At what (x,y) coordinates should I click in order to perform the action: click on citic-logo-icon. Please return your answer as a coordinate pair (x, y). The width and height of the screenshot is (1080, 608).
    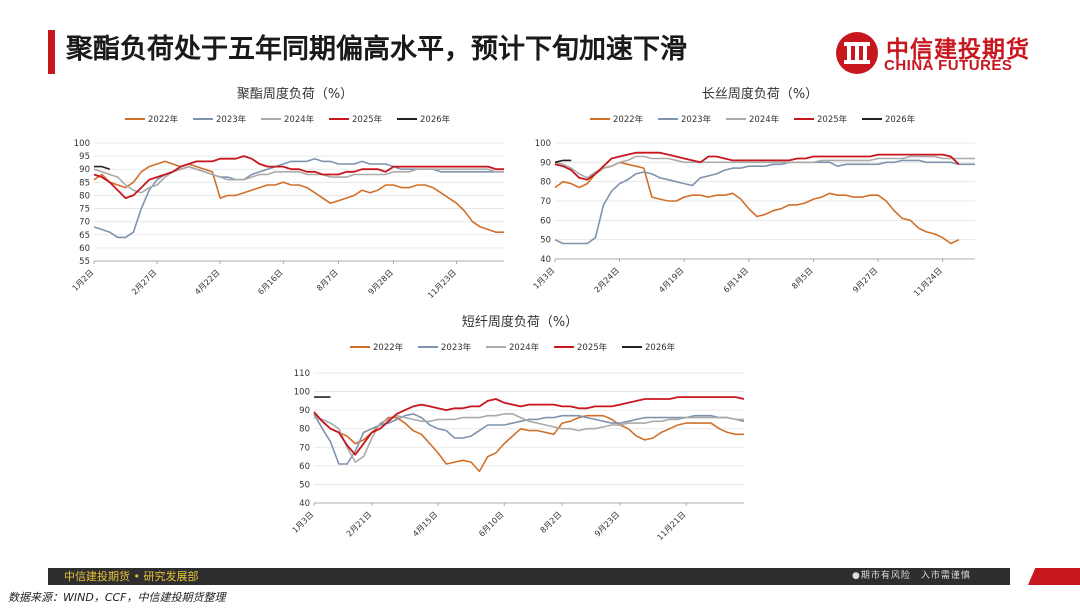
    Looking at the image, I should click on (857, 53).